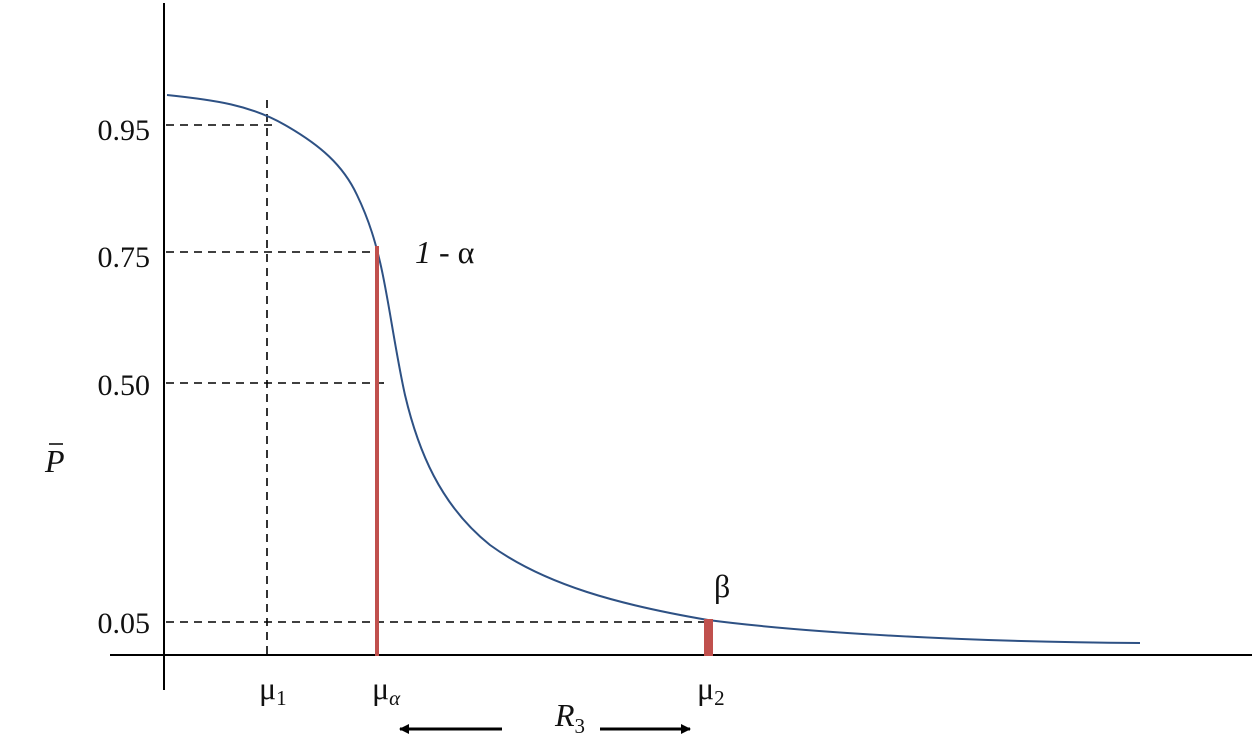 This screenshot has width=1255, height=746. What do you see at coordinates (445, 252) in the screenshot?
I see `one-minus-alpha-label: 1 - α` at bounding box center [445, 252].